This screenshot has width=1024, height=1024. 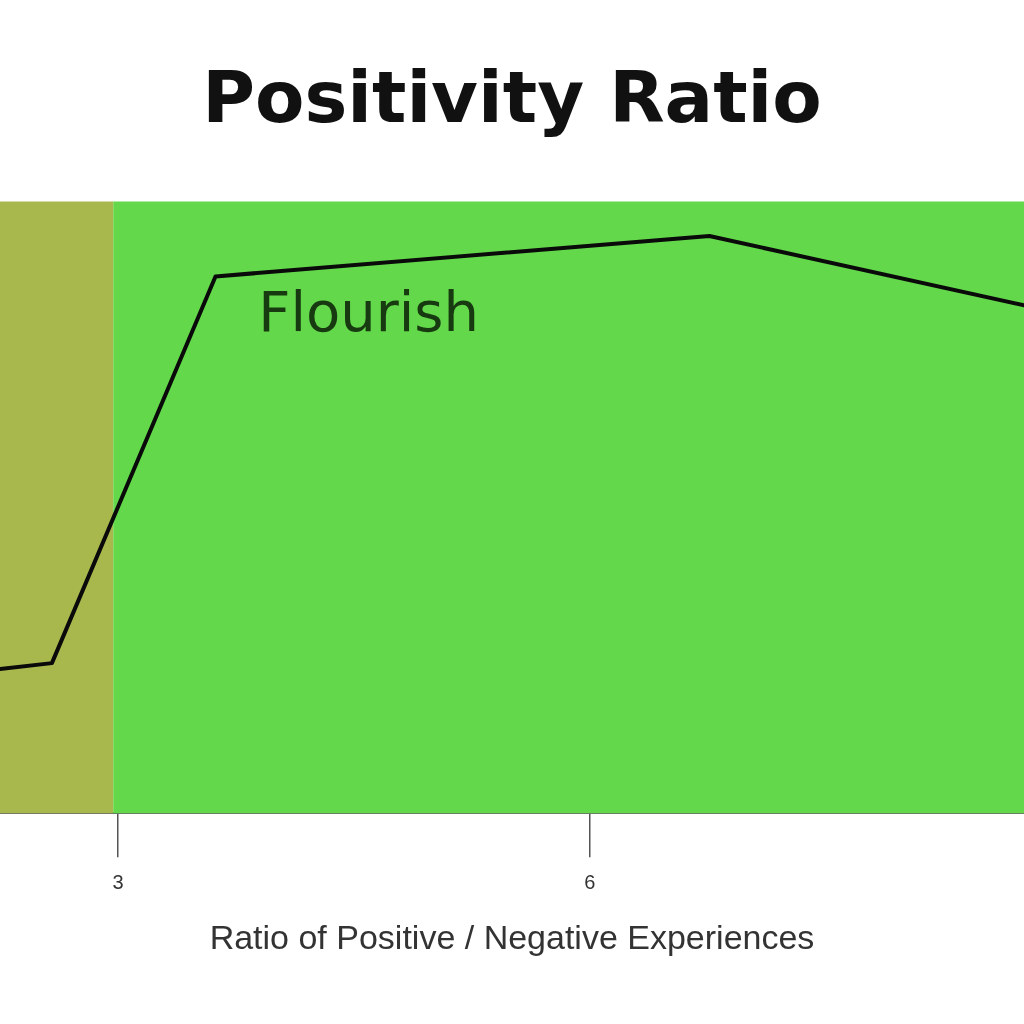 I want to click on band-label: Flourish, so click(x=369, y=311).